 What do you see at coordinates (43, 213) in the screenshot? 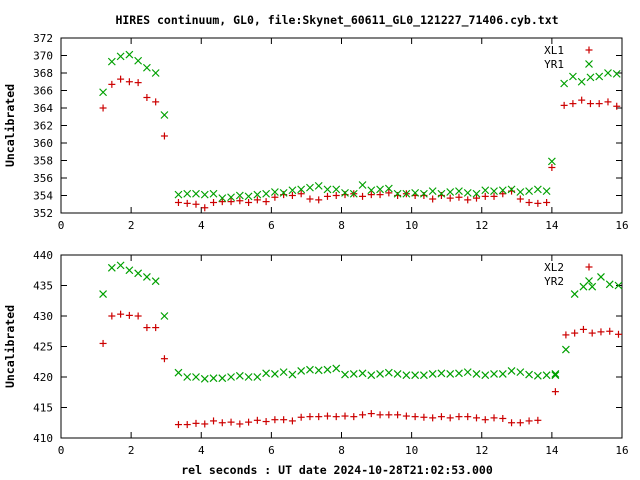
I see `y-tick-label: 352` at bounding box center [43, 213].